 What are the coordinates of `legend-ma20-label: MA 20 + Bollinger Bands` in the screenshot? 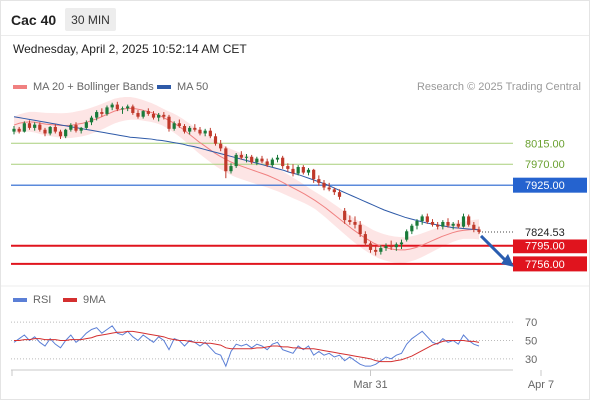 It's located at (93, 87).